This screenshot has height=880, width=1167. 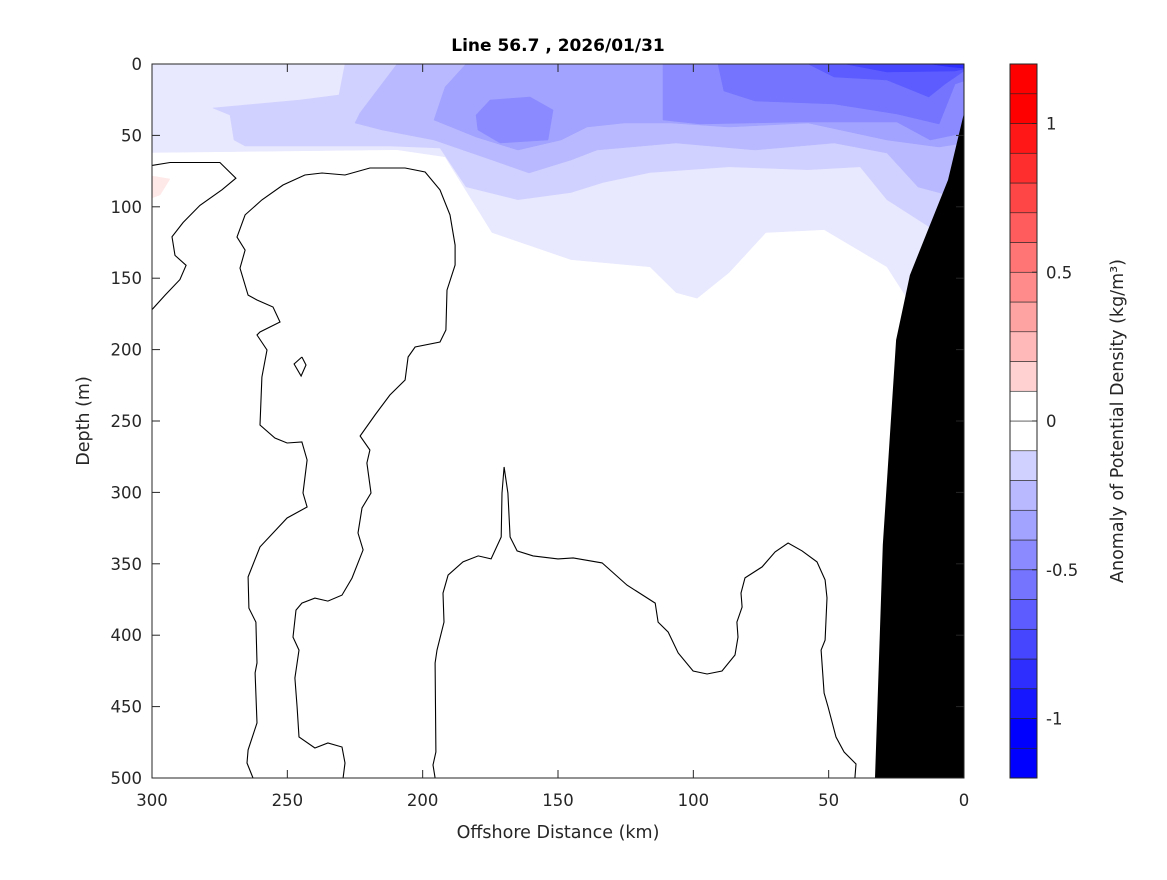 I want to click on colorbar-tick-label: -1, so click(x=1054, y=719).